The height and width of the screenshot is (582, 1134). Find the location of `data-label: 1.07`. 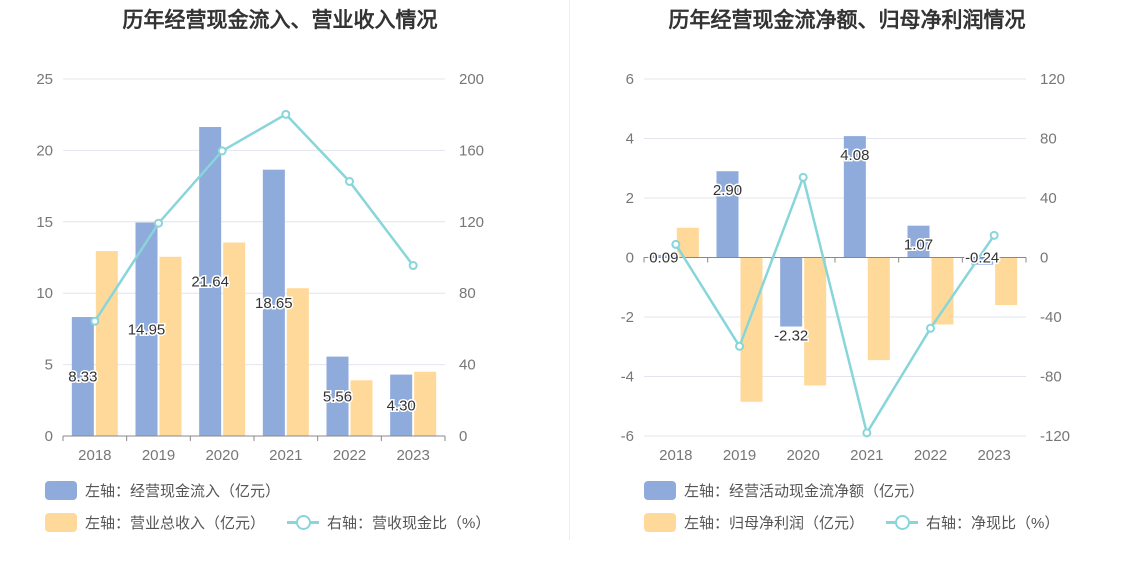

data-label: 1.07 is located at coordinates (918, 245).